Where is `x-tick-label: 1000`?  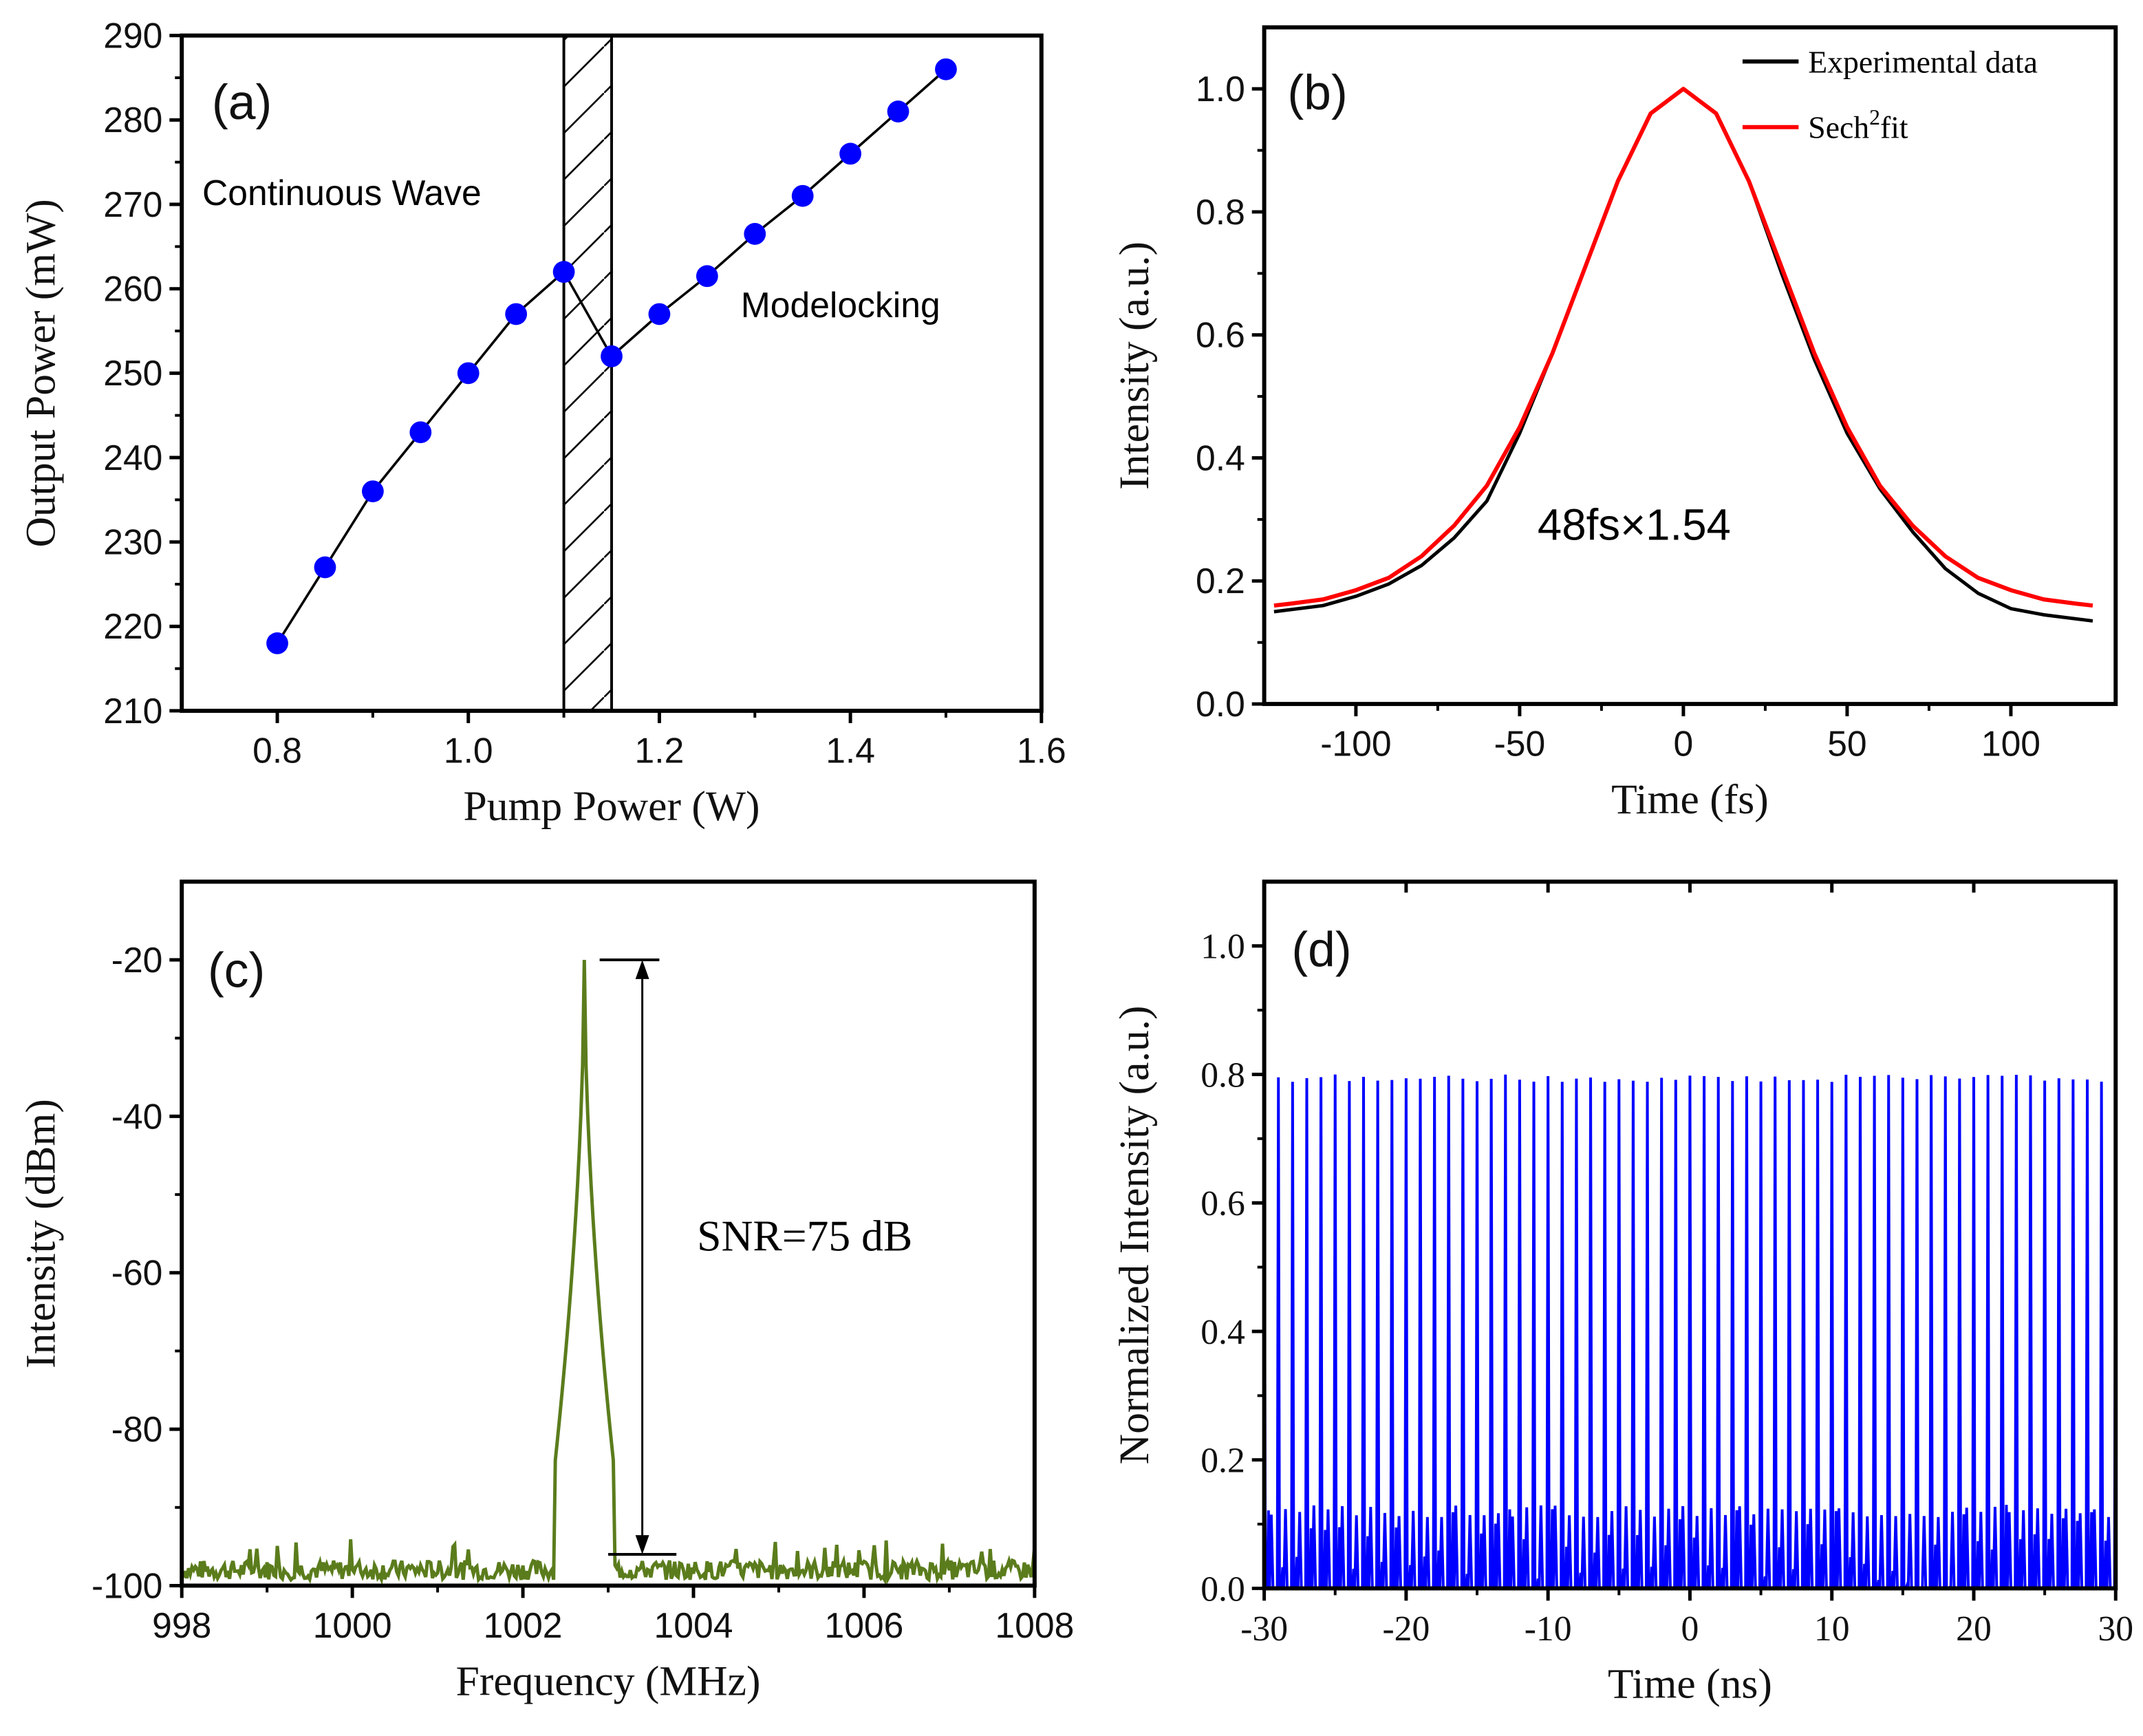
x-tick-label: 1000 is located at coordinates (352, 1625).